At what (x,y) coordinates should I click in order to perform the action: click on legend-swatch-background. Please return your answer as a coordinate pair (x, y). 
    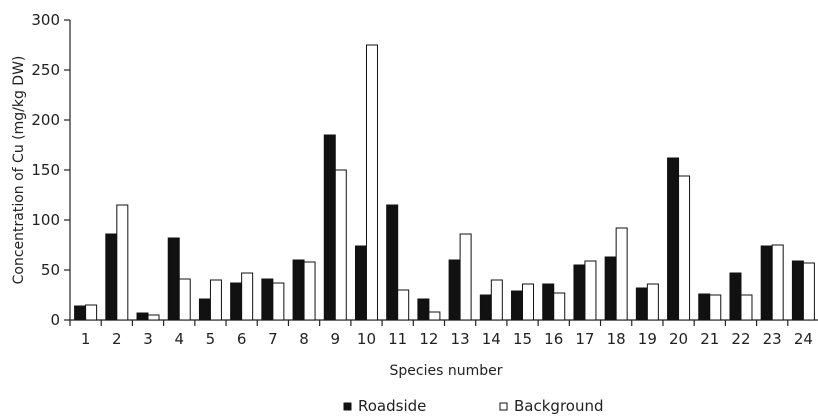
    Looking at the image, I should click on (503, 406).